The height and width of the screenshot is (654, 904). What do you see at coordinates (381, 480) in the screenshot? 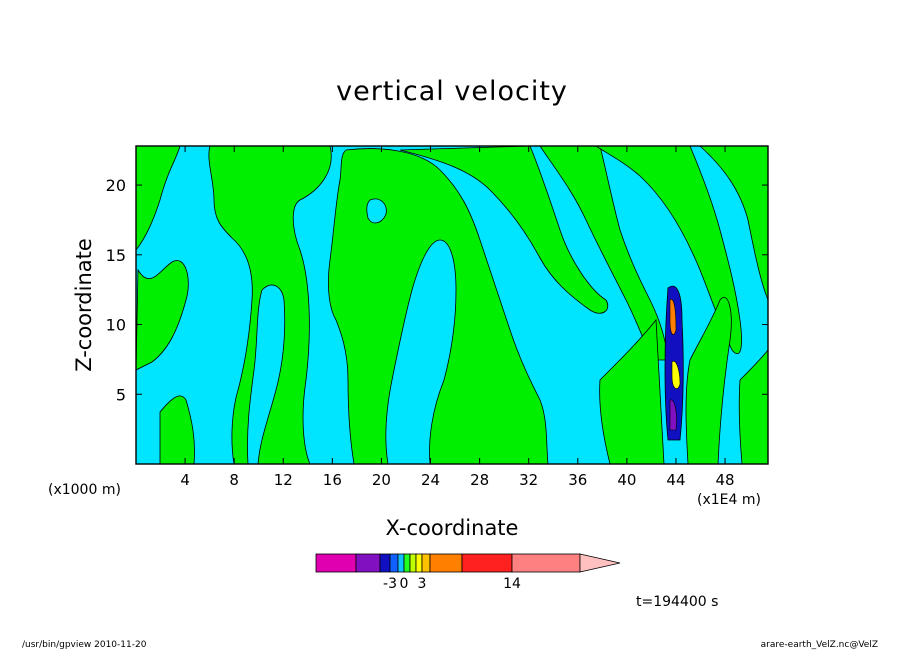
I see `x-tick-label: 20` at bounding box center [381, 480].